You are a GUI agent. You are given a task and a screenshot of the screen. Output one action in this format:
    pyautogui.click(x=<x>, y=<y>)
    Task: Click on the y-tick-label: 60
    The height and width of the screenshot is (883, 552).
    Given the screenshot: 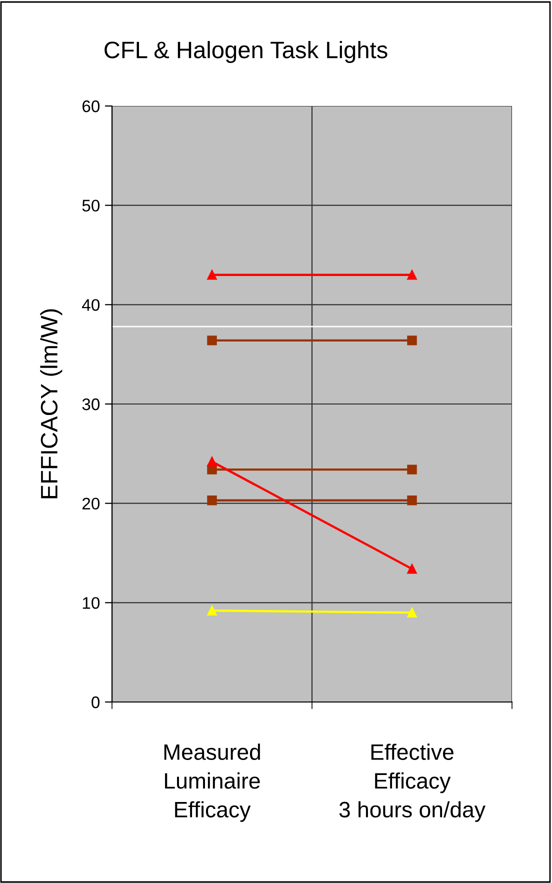 What is the action you would take?
    pyautogui.click(x=91, y=106)
    